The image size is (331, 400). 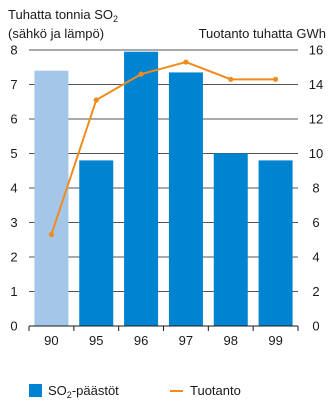 I want to click on x-tick-label: 95, so click(x=96, y=340).